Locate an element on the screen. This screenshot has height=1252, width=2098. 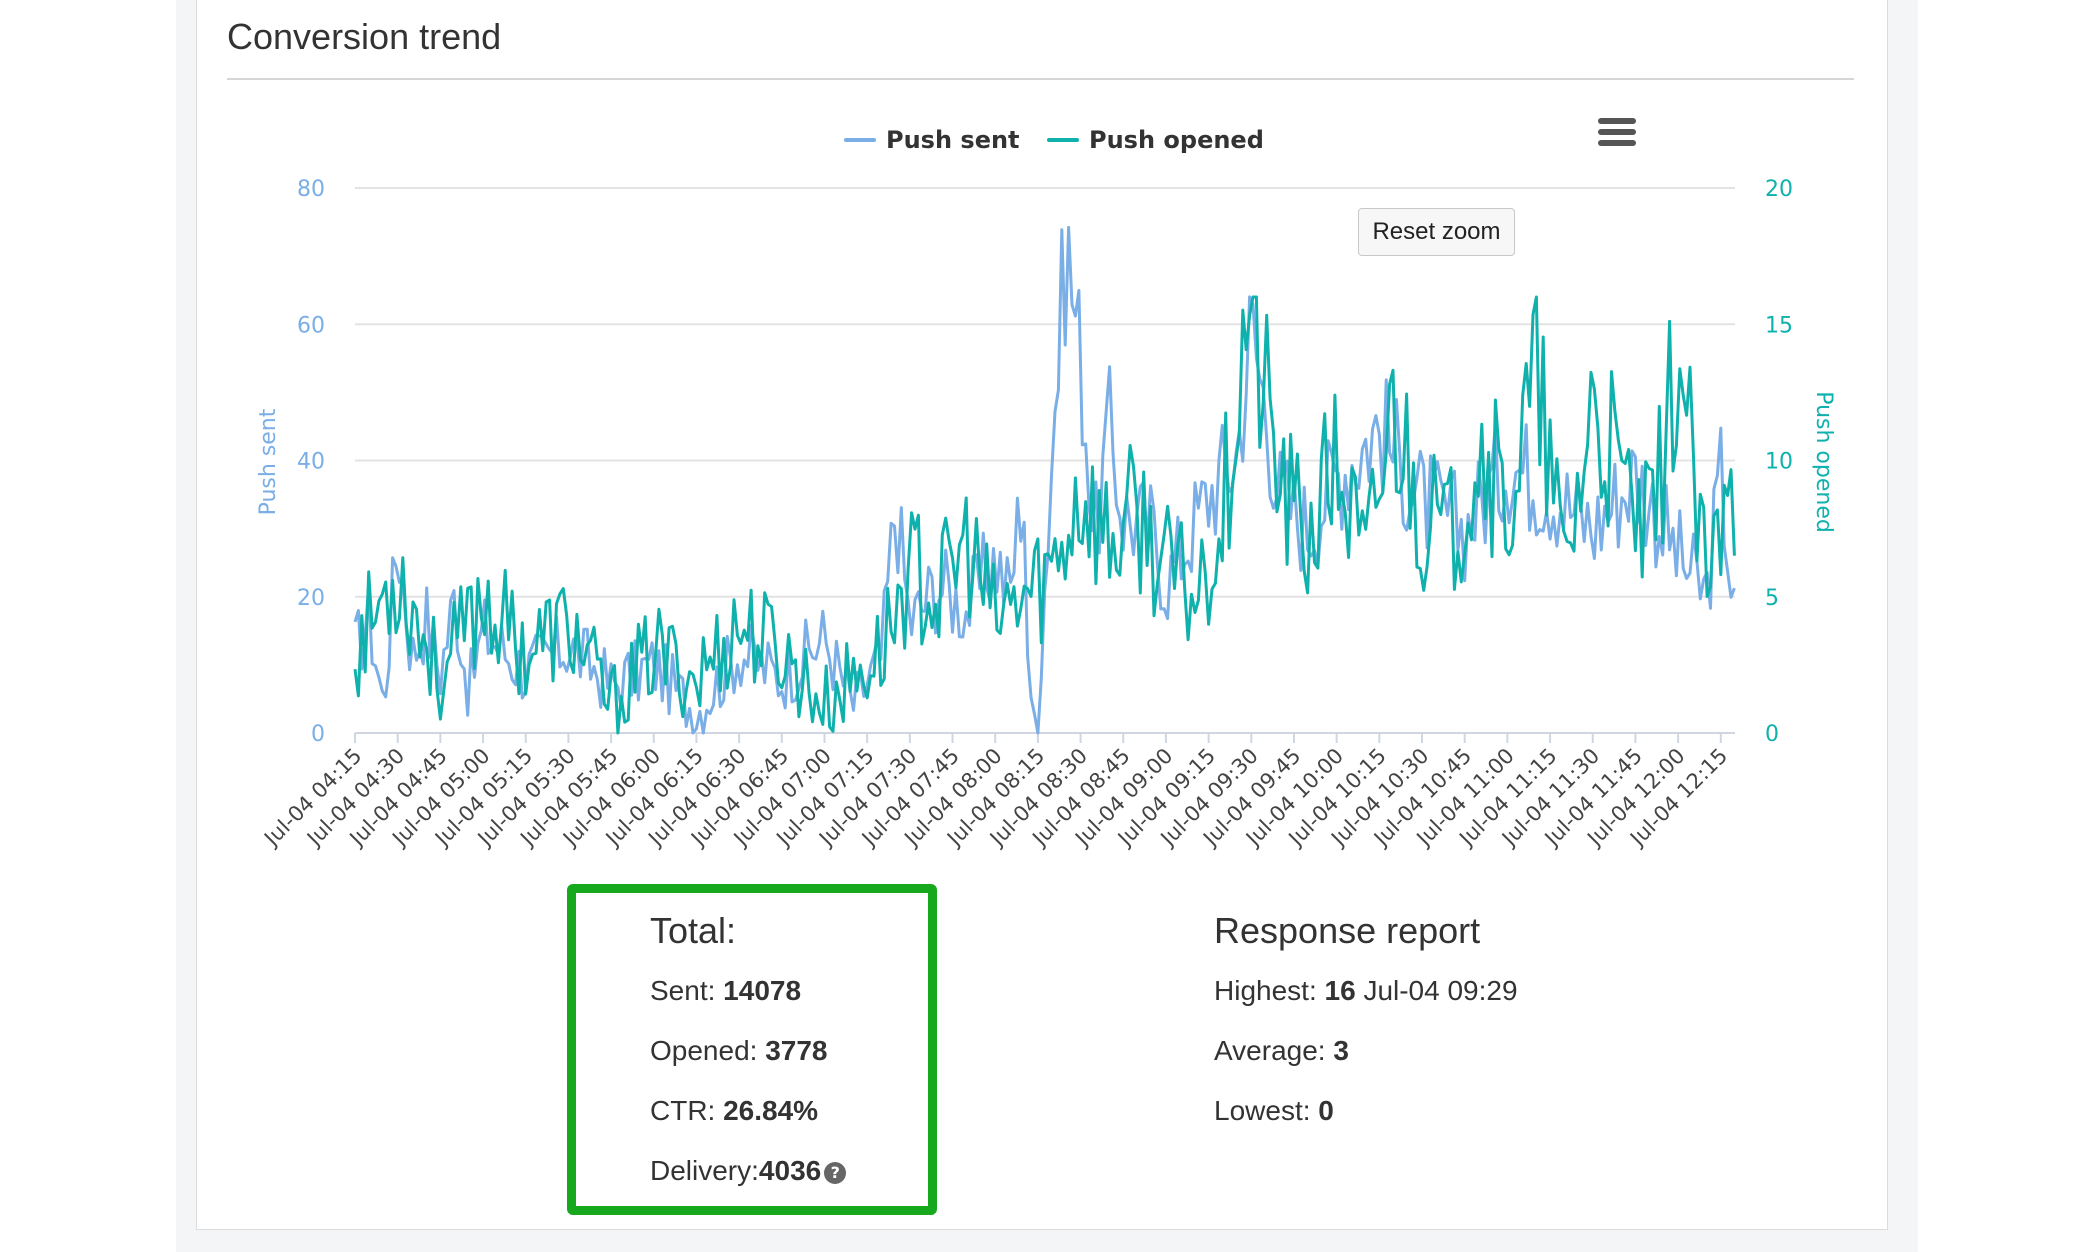
legend-label-push-opened: Push opened is located at coordinates (1176, 140).